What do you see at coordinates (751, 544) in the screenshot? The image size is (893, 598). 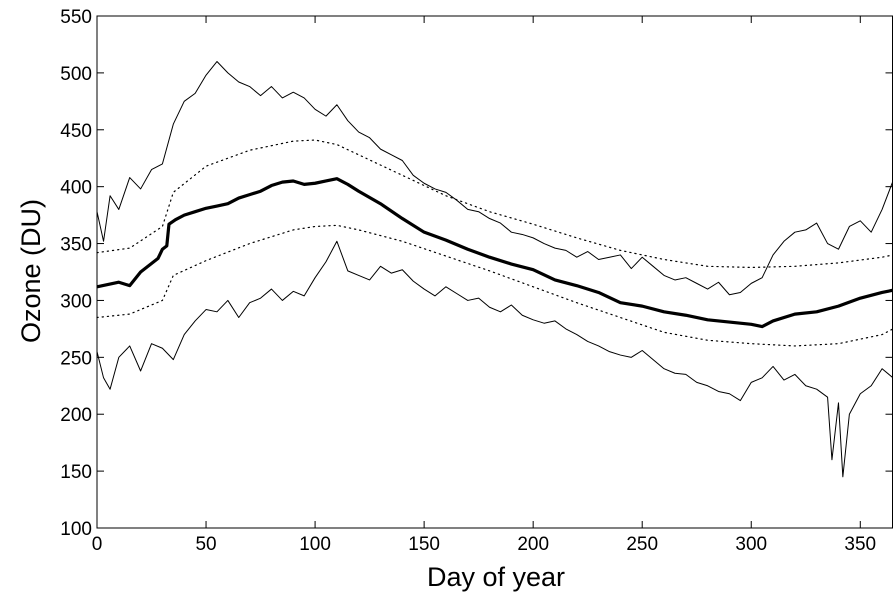 I see `x-tick-label: 300` at bounding box center [751, 544].